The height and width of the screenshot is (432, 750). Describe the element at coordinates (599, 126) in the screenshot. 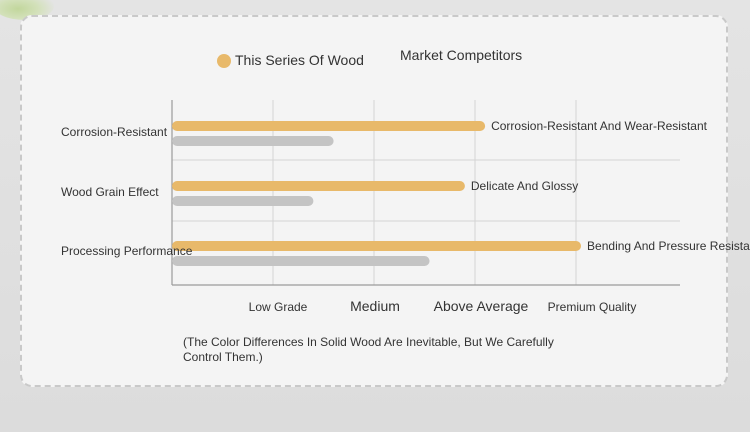

I see `annotation-1: Corrosion-Resistant And Wear-Resistant` at that location.